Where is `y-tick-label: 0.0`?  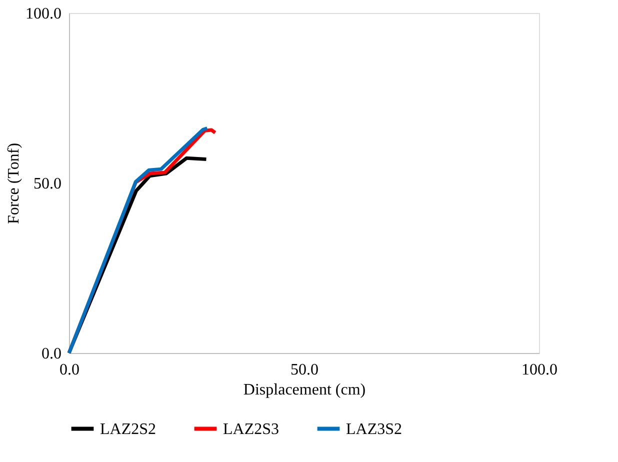
y-tick-label: 0.0 is located at coordinates (52, 354).